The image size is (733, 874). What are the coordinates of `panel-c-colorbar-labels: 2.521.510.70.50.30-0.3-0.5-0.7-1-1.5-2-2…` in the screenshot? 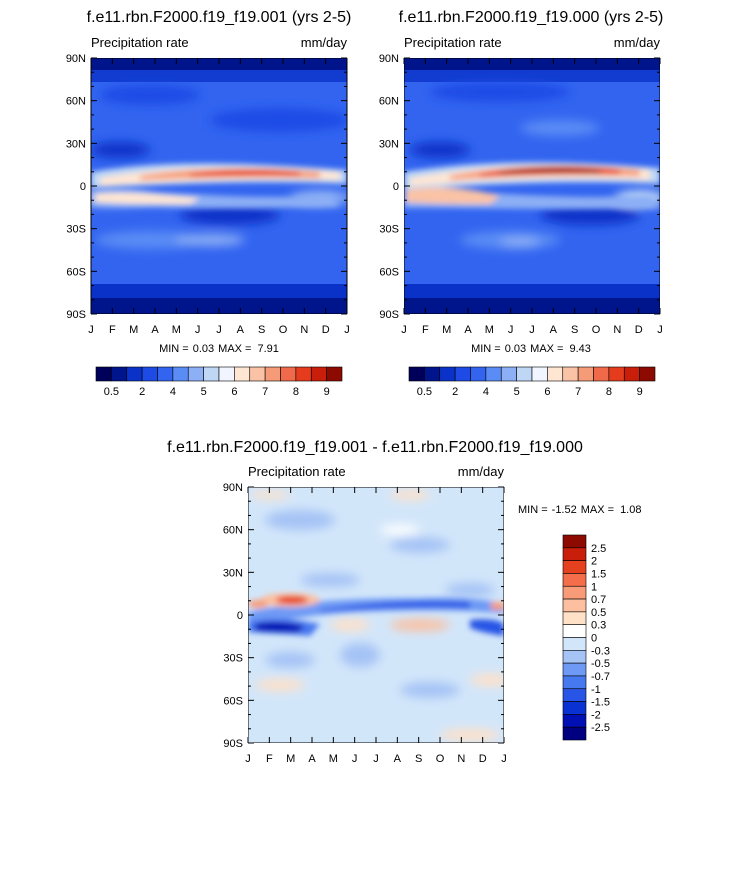 It's located at (600, 638).